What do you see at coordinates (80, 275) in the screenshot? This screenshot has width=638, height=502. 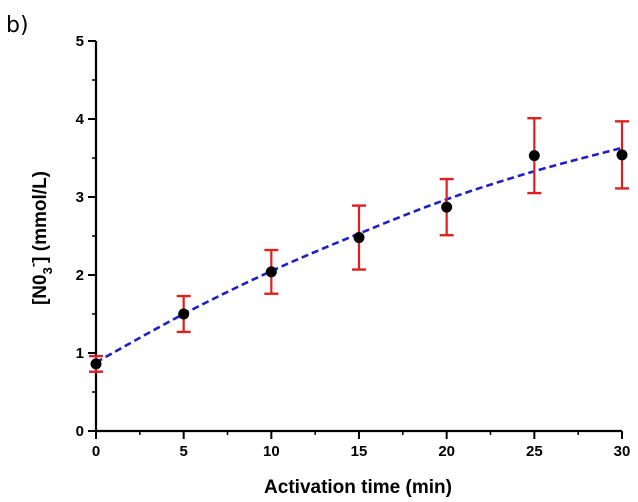 I see `y-tick-label: 2` at bounding box center [80, 275].